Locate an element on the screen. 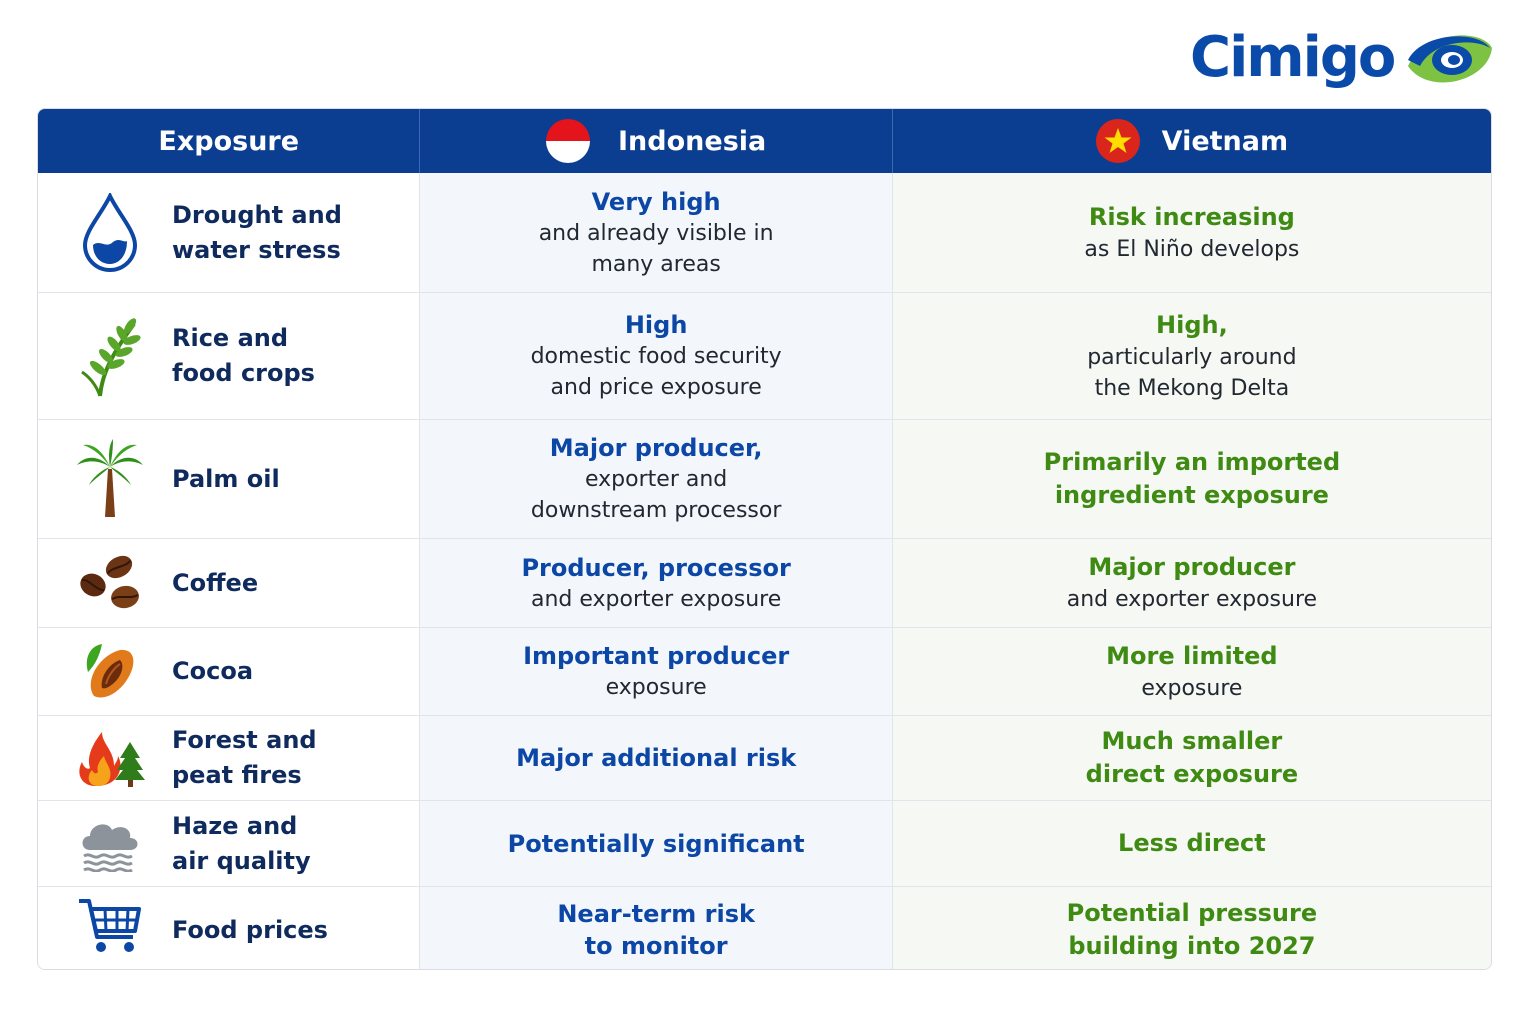 The width and height of the screenshot is (1536, 1024). exposure-cell: Coffee is located at coordinates (229, 583).